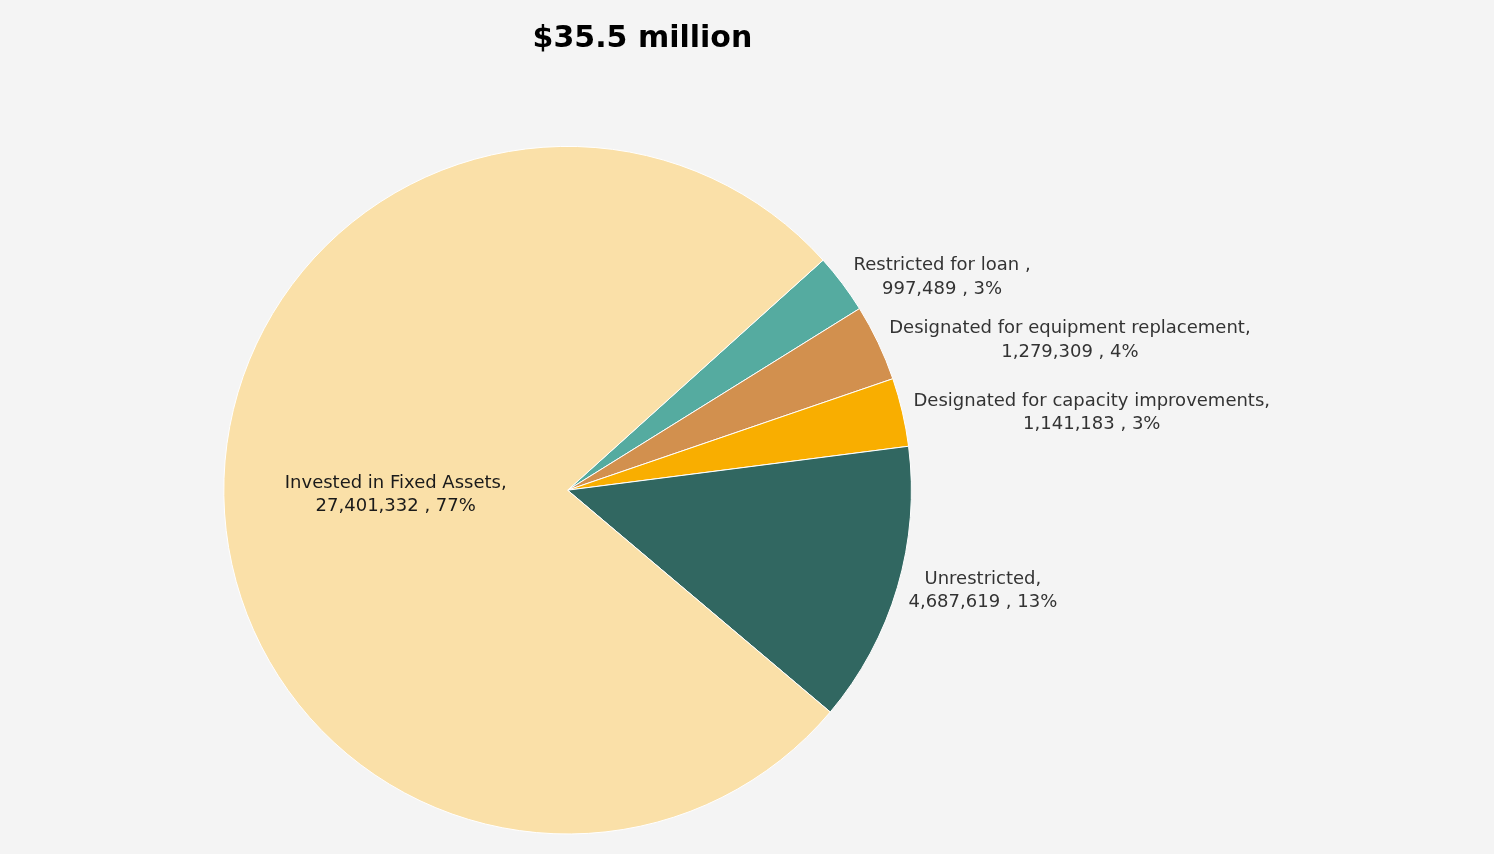 The width and height of the screenshot is (1494, 854). I want to click on slice-label: Invested in Fixed Assets, 27,401,332 , 77%, so click(395, 493).